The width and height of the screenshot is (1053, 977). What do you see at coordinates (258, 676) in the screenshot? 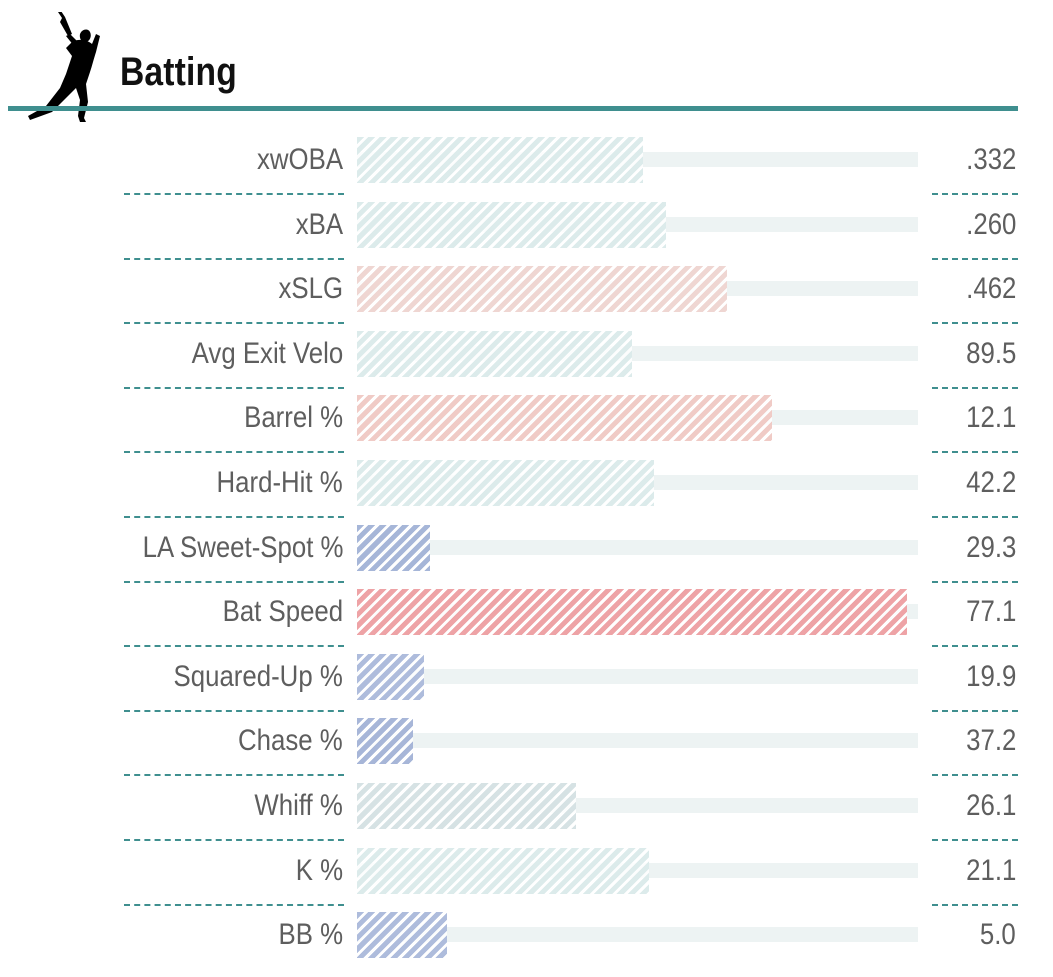
I see `metric-label: Squared-Up %` at bounding box center [258, 676].